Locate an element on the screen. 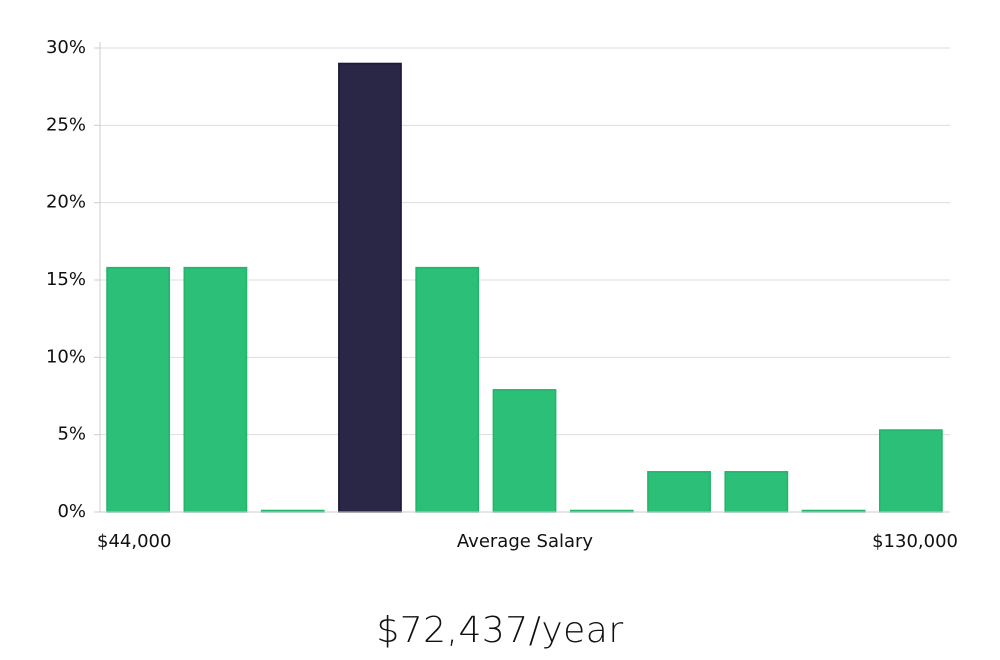  x-min-label: $44,000 is located at coordinates (134, 541).